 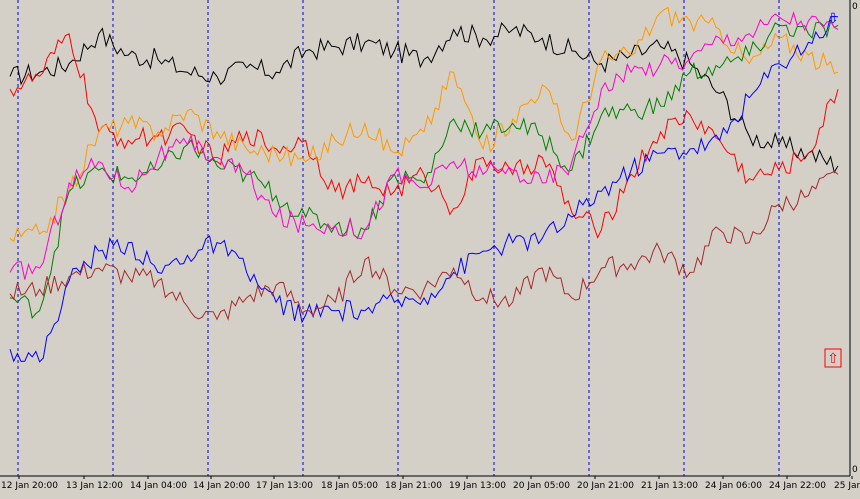 I want to click on right-scale-bottom-label: 0, so click(x=855, y=470).